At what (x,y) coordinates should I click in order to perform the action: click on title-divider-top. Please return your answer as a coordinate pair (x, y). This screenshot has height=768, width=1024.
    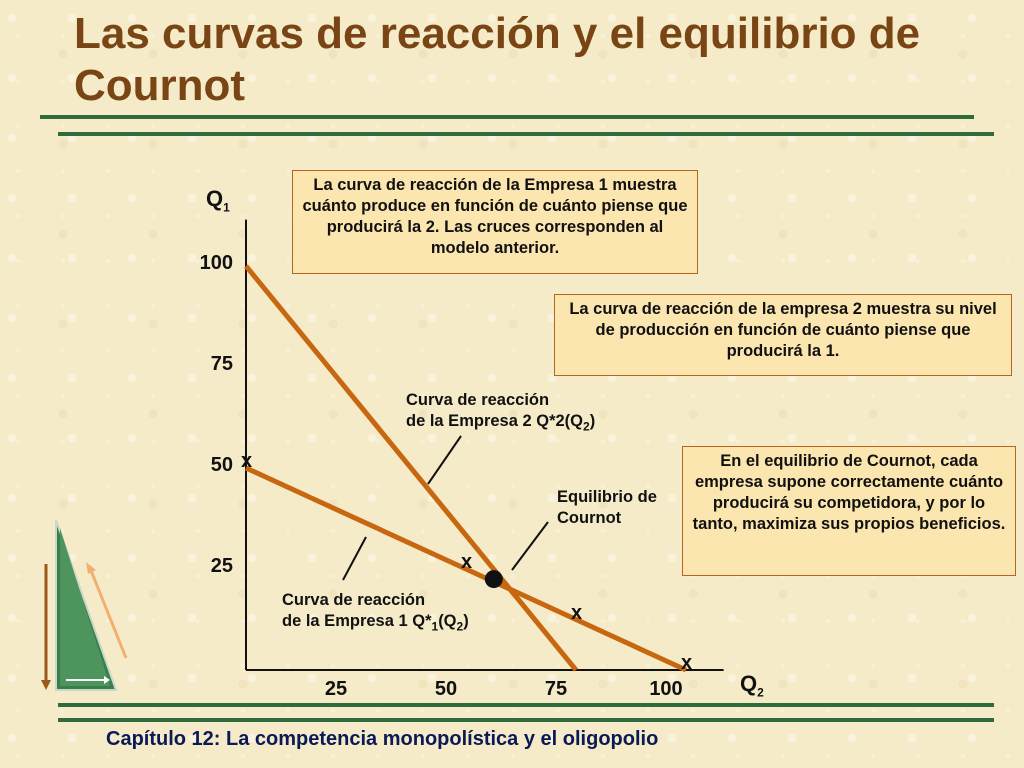
    Looking at the image, I should click on (507, 117).